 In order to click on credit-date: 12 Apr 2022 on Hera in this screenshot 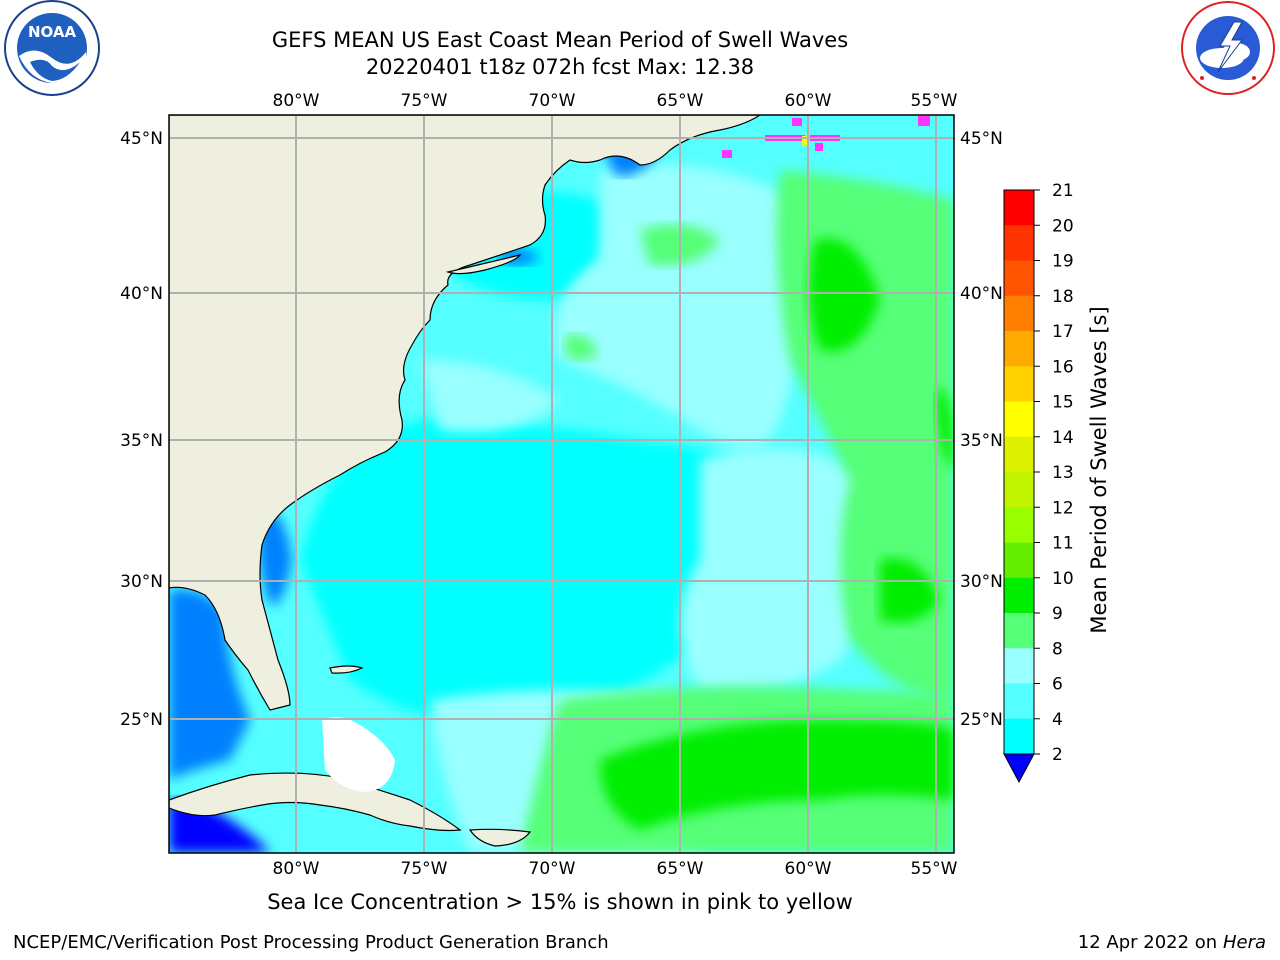, I will do `click(1172, 942)`.